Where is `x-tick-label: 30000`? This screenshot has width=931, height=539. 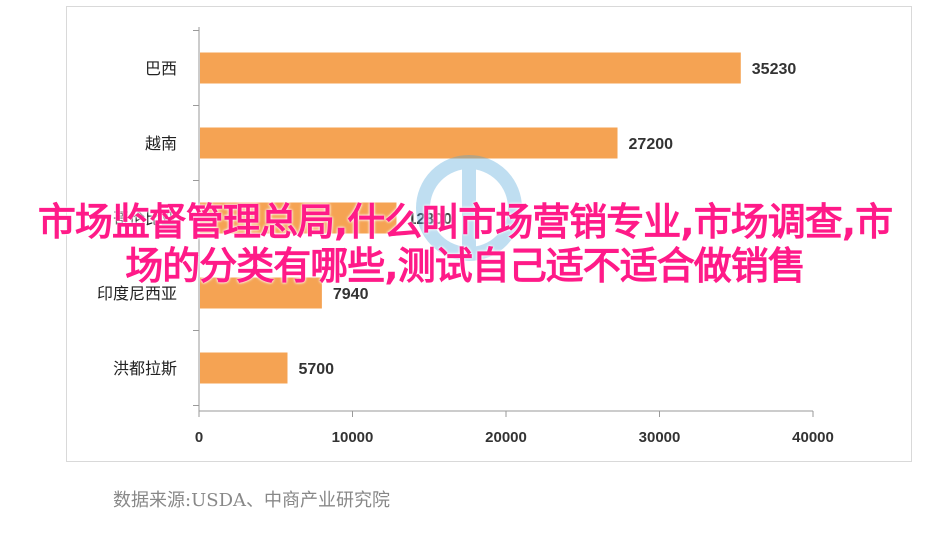
x-tick-label: 30000 is located at coordinates (660, 437).